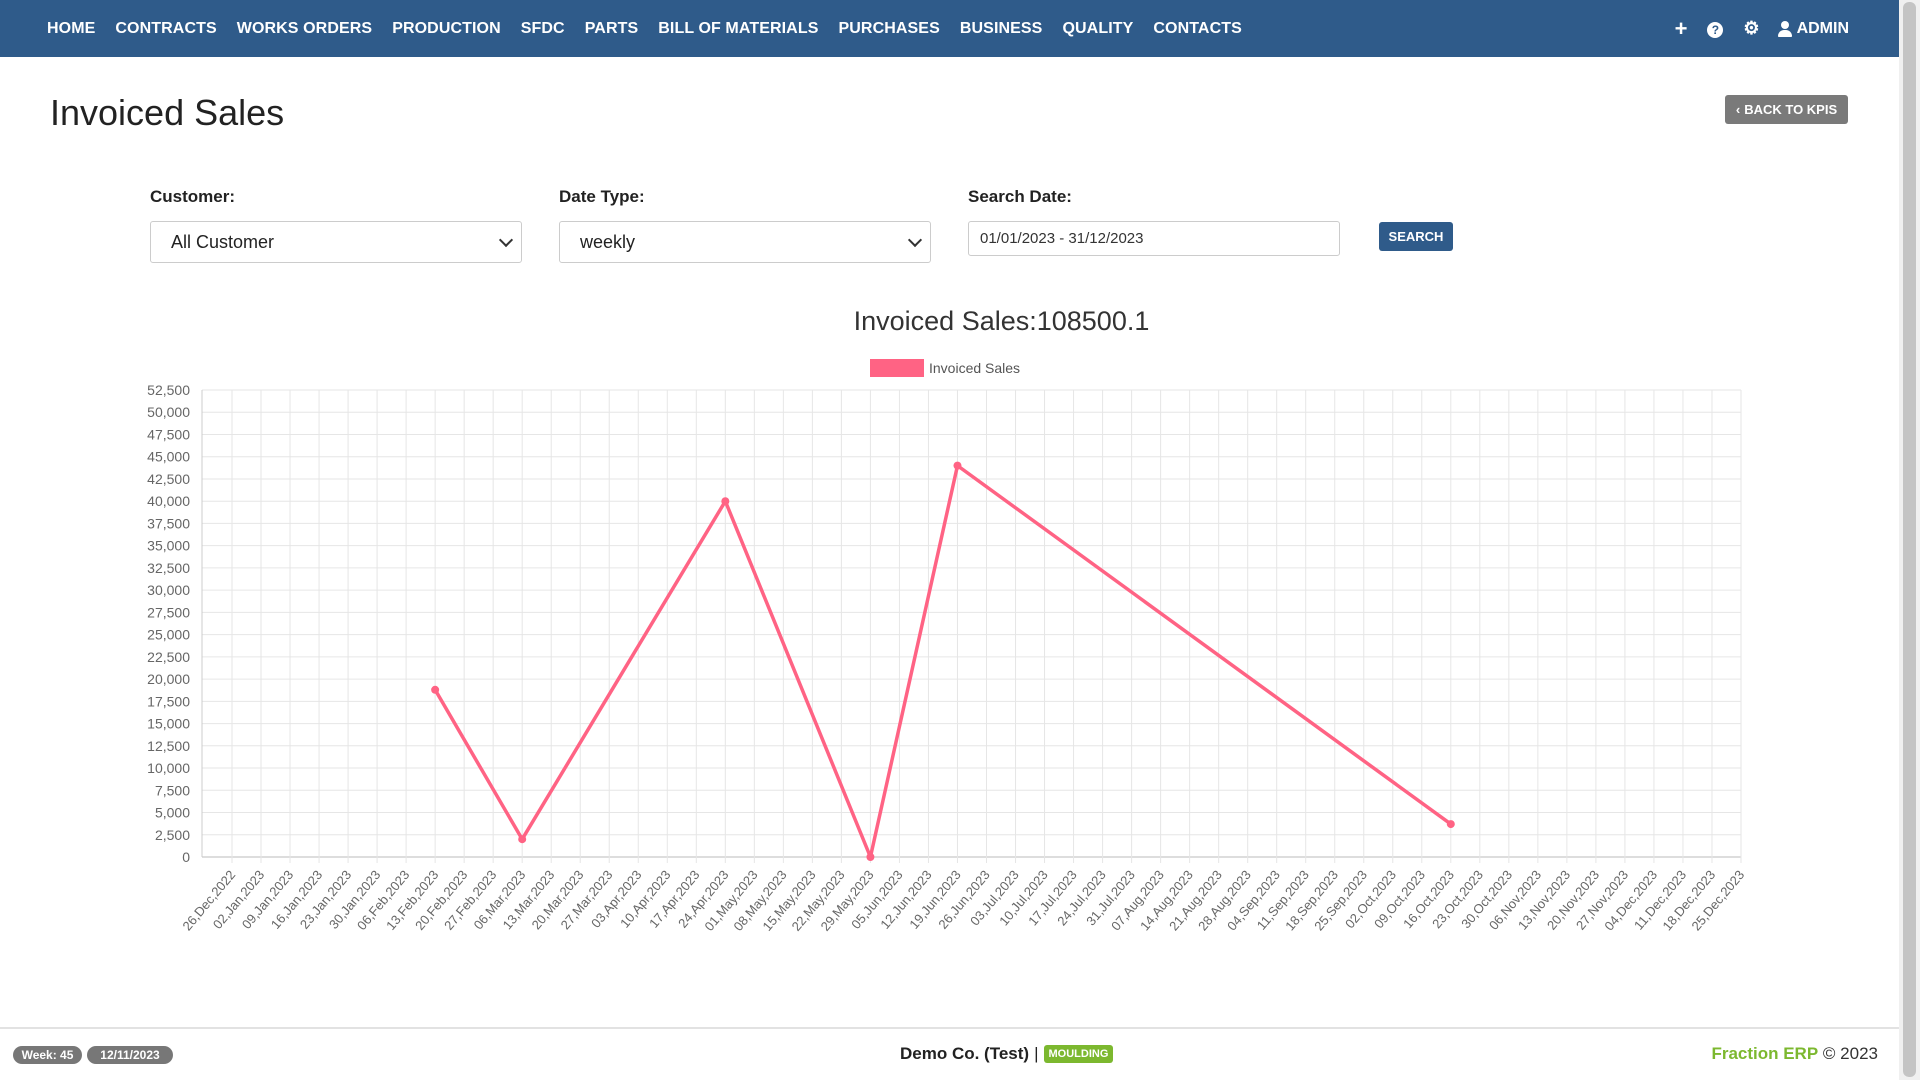 This screenshot has height=1080, width=1920. What do you see at coordinates (168, 612) in the screenshot?
I see `y-tick-label: 27,500` at bounding box center [168, 612].